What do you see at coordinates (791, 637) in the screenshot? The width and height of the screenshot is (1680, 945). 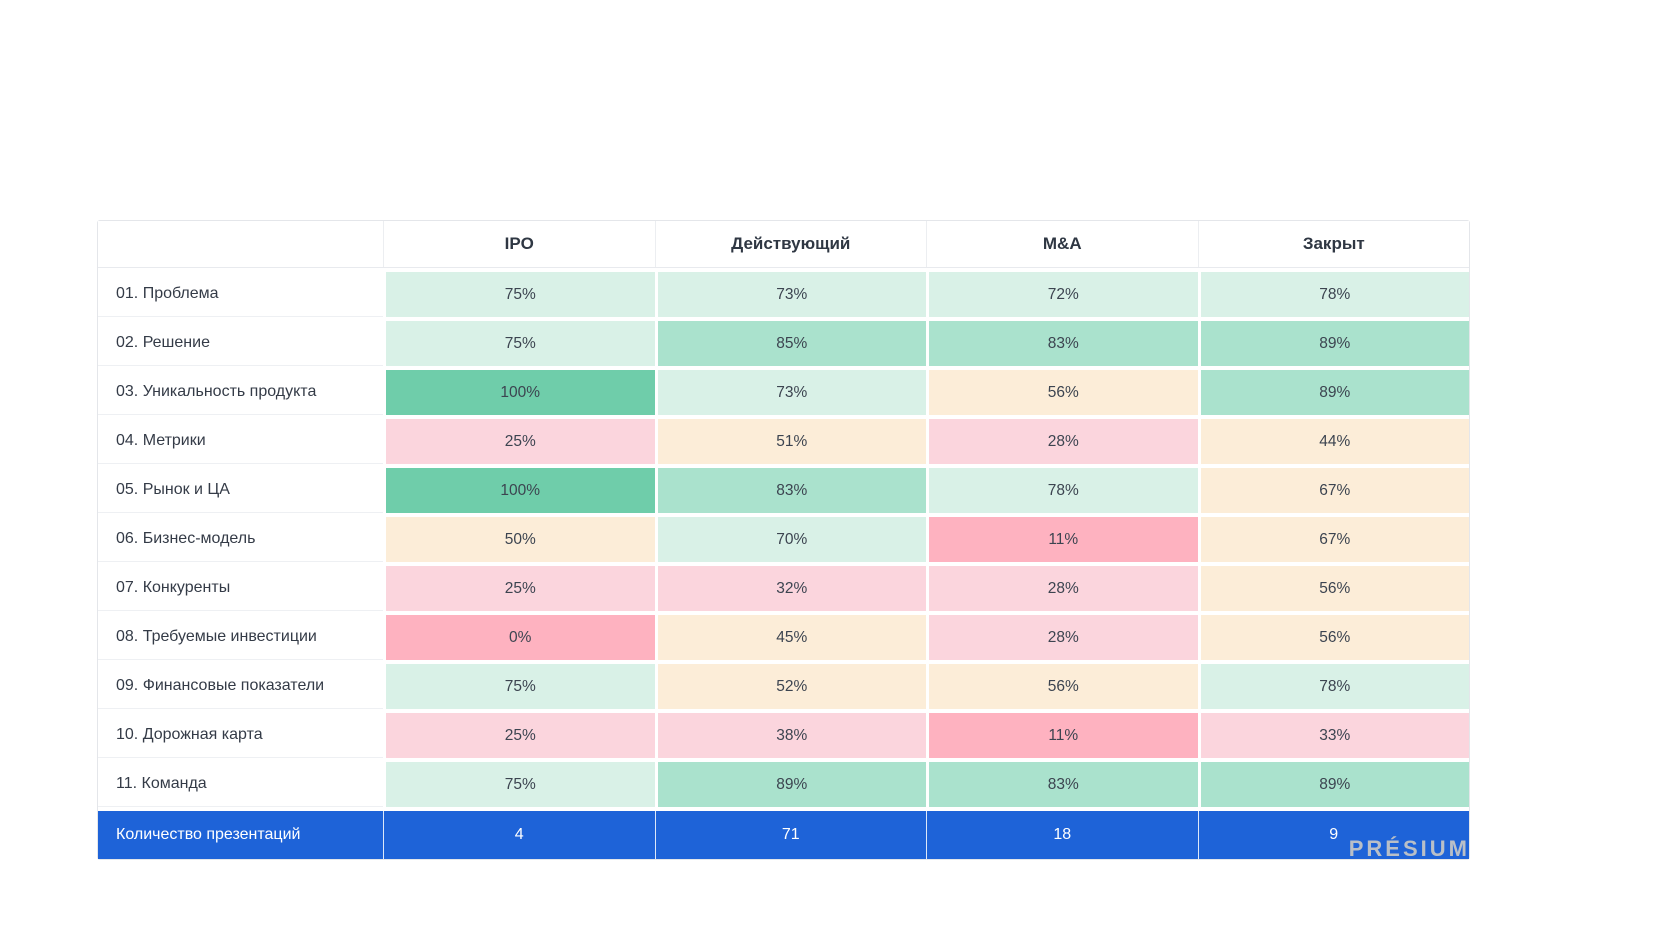 I see `heat-cell: 45%` at bounding box center [791, 637].